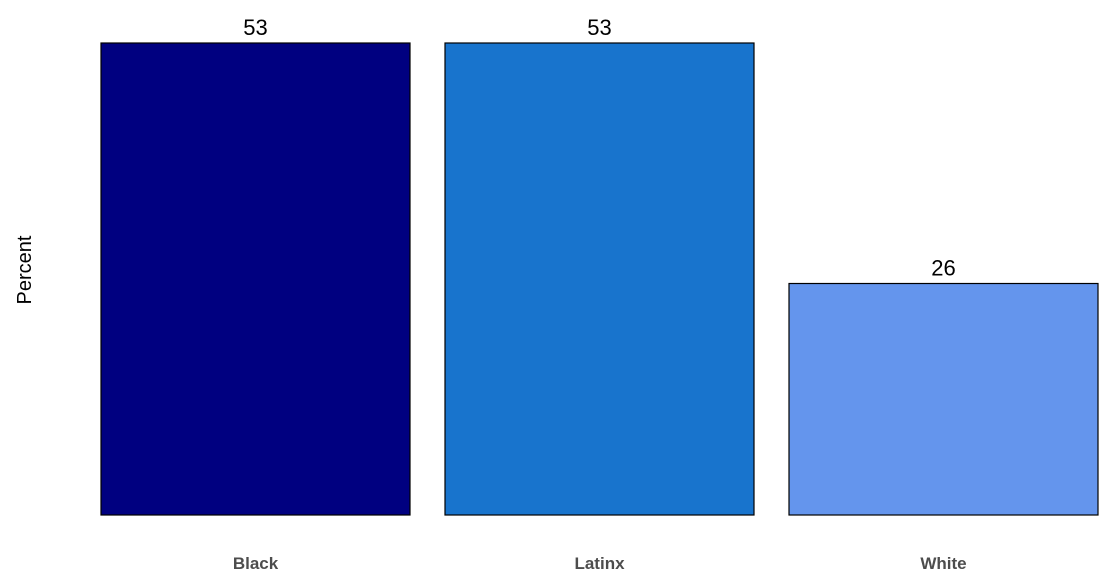 Image resolution: width=1102 pixels, height=573 pixels. Describe the element at coordinates (943, 268) in the screenshot. I see `value-label-white: 26` at that location.